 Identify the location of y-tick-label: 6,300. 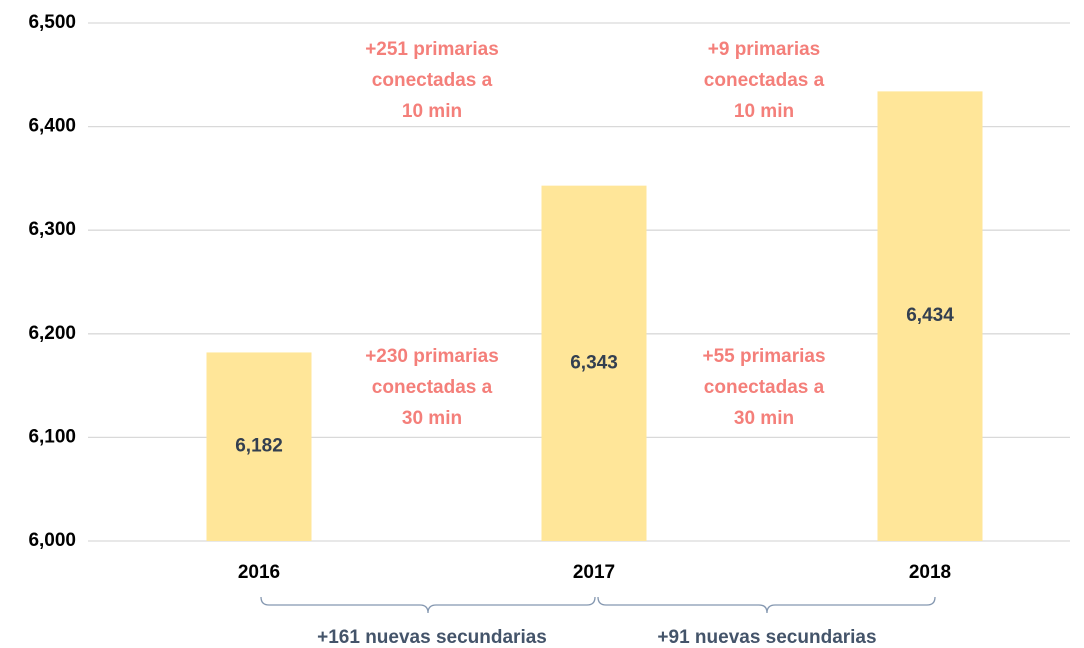
(52, 229).